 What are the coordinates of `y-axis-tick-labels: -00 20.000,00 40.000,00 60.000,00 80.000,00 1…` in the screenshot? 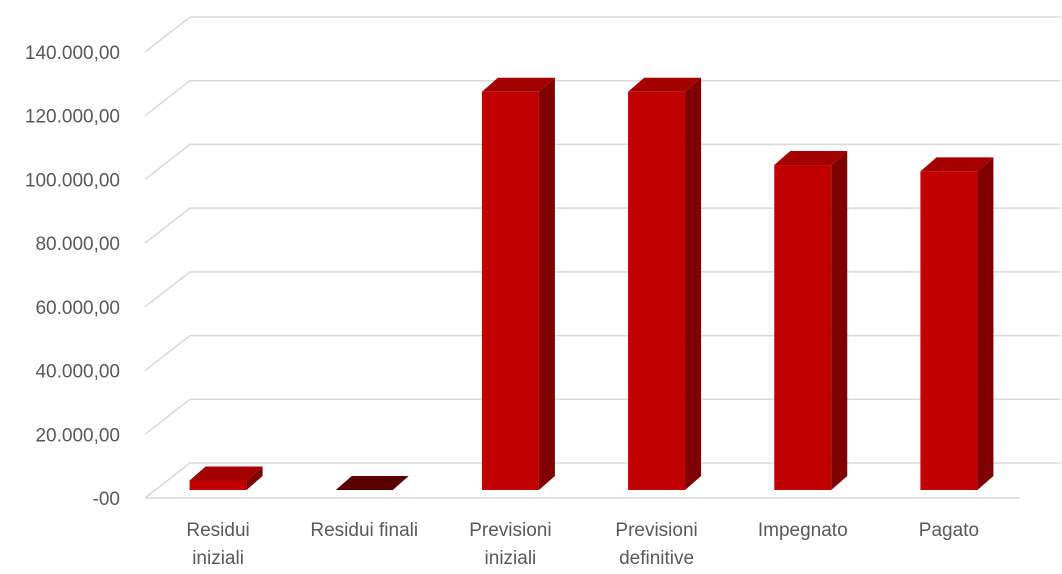 It's located at (72, 276).